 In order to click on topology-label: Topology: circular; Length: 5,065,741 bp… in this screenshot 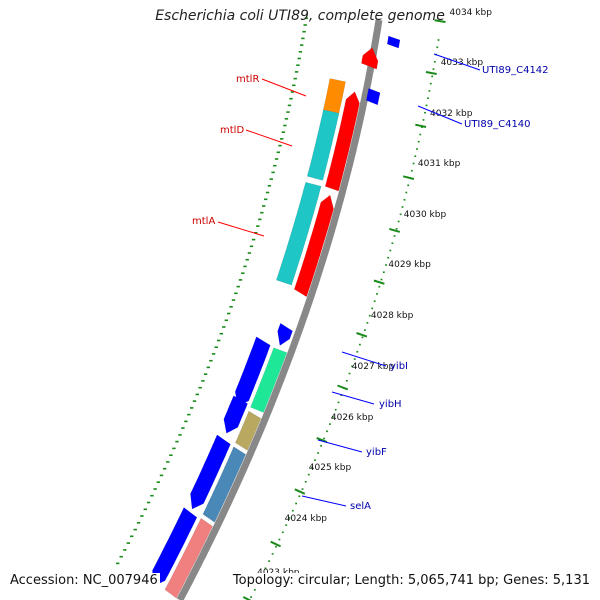, I will do `click(411, 580)`.